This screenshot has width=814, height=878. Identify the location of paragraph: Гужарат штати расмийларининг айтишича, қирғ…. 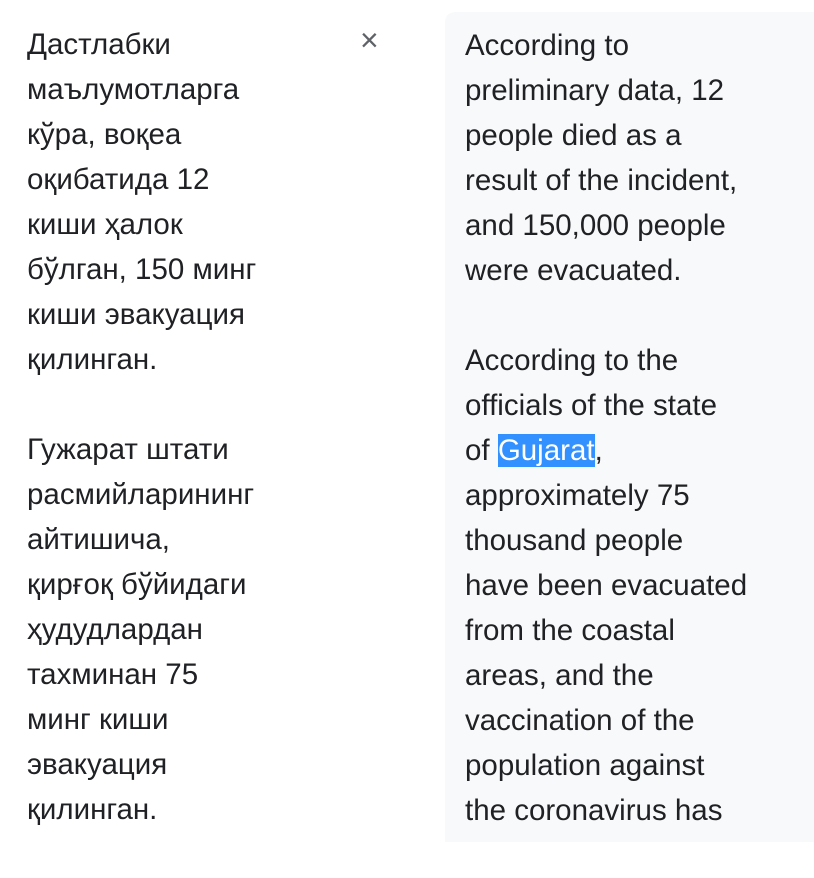
(141, 629).